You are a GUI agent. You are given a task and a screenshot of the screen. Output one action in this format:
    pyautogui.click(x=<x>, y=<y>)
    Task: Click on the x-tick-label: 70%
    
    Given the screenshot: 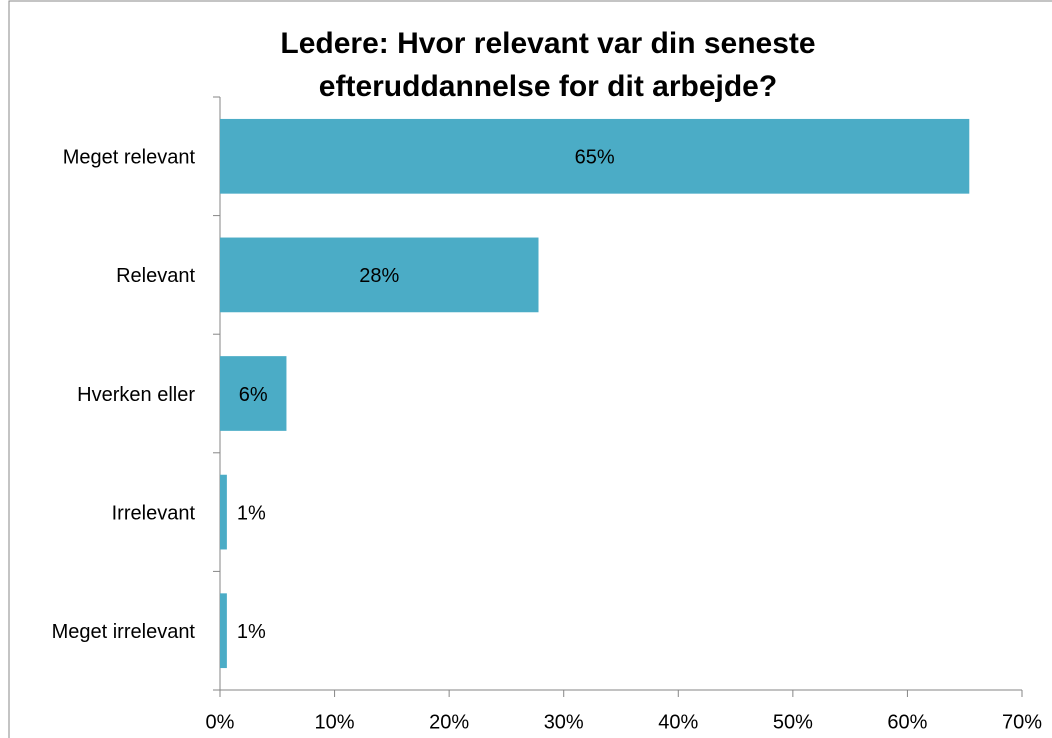 What is the action you would take?
    pyautogui.click(x=1022, y=722)
    